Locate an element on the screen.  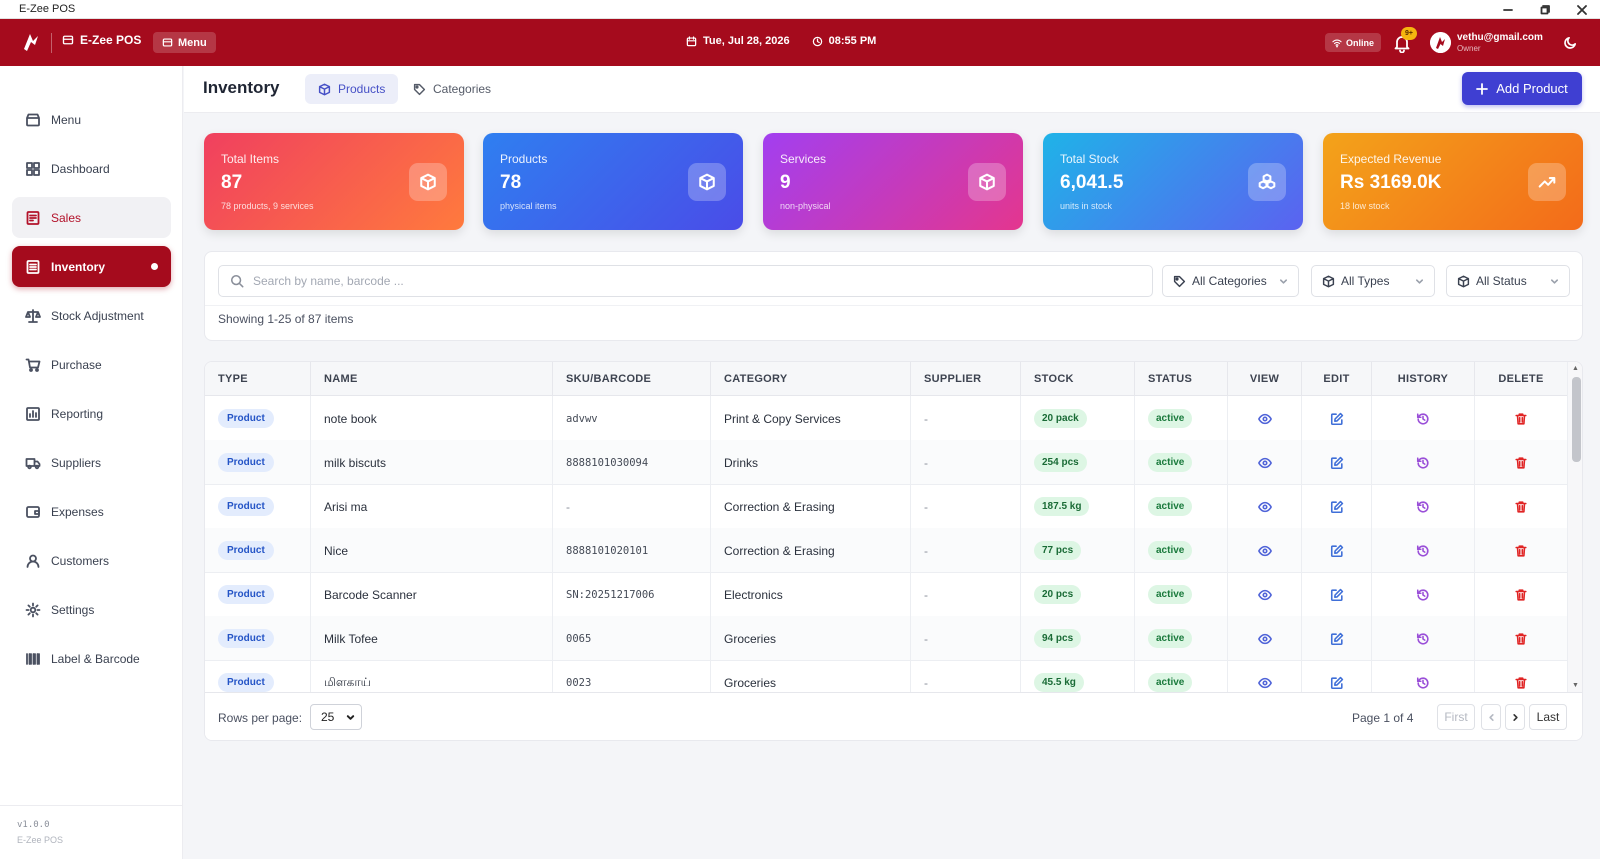
sidebar-item-reporting: Reporting is located at coordinates (91, 413).